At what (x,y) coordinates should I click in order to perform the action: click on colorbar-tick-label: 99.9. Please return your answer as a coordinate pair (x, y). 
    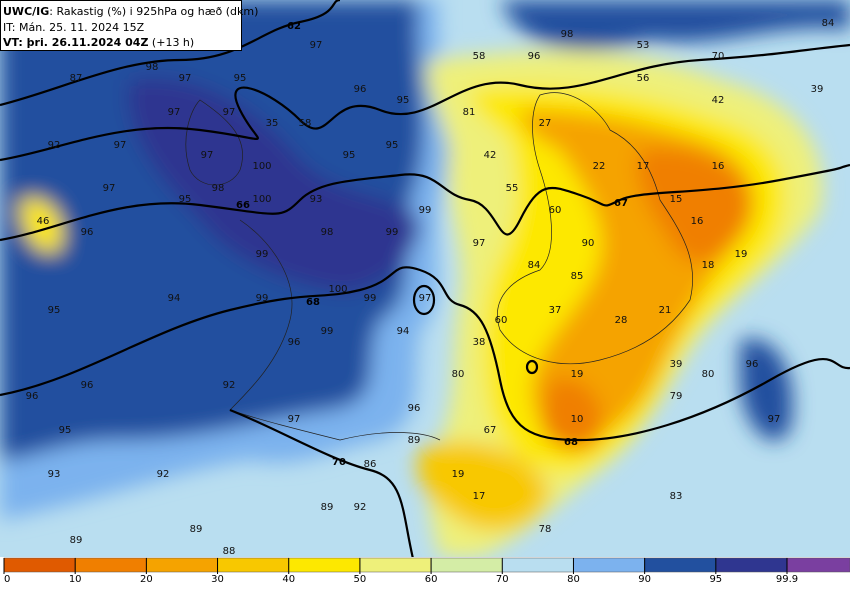
    Looking at the image, I should click on (787, 579).